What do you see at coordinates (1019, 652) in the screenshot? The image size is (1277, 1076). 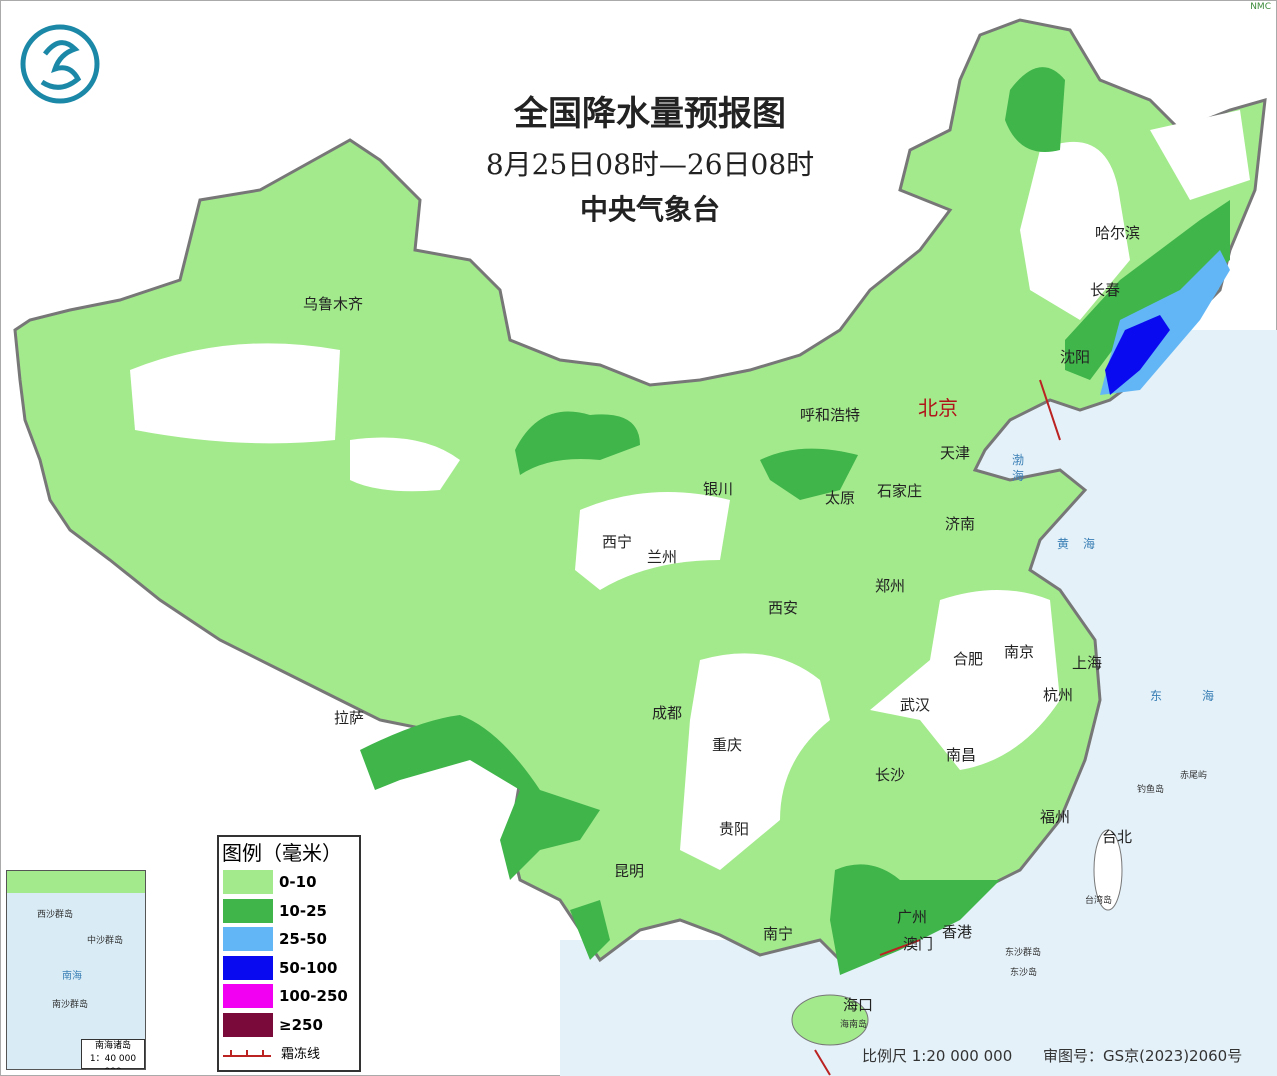 I see `city-nanjing: 南京` at bounding box center [1019, 652].